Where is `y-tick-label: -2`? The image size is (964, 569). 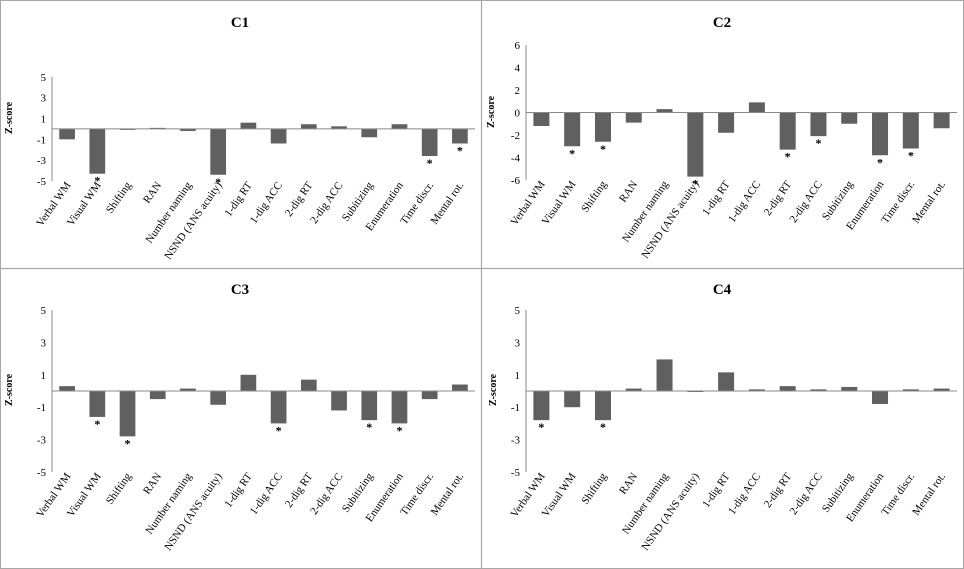
y-tick-label: -2 is located at coordinates (515, 136).